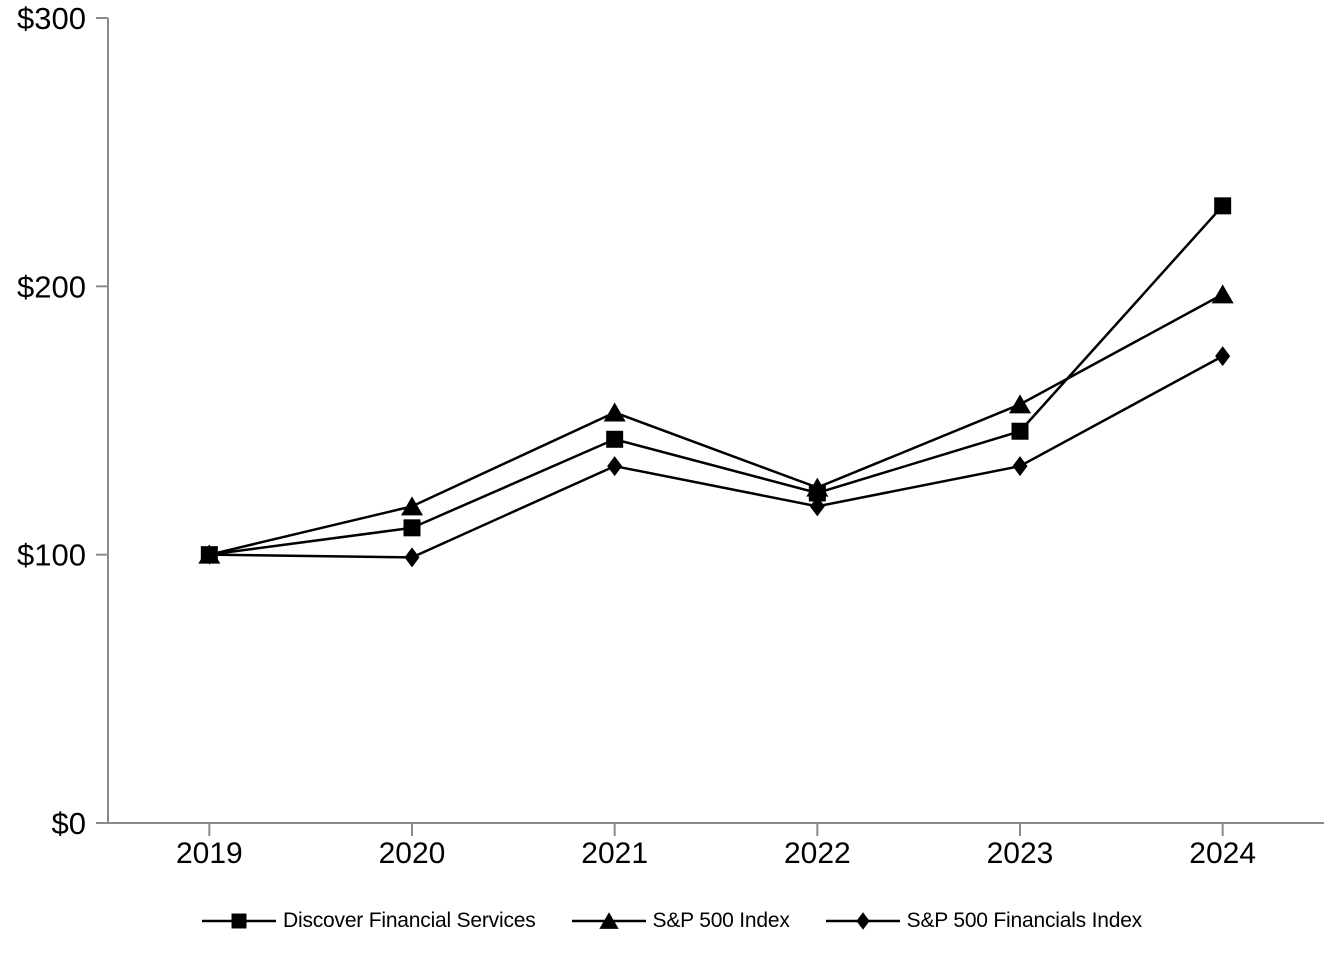  I want to click on diamond-marker-icon, so click(862, 921).